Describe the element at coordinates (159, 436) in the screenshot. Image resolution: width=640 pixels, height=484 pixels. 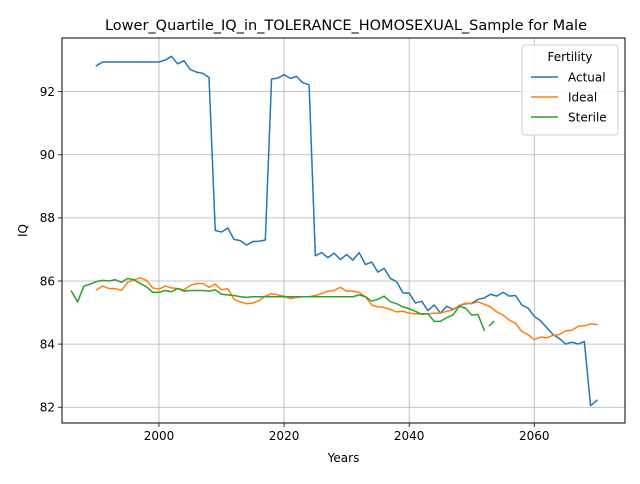
I see `x-tick-label: 2000` at that location.